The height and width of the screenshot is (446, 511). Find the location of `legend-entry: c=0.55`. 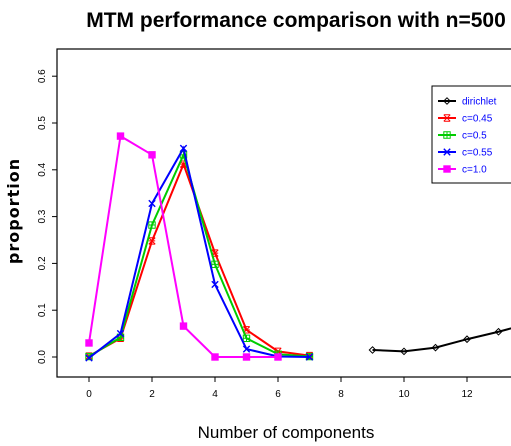

legend-entry: c=0.55 is located at coordinates (465, 153).